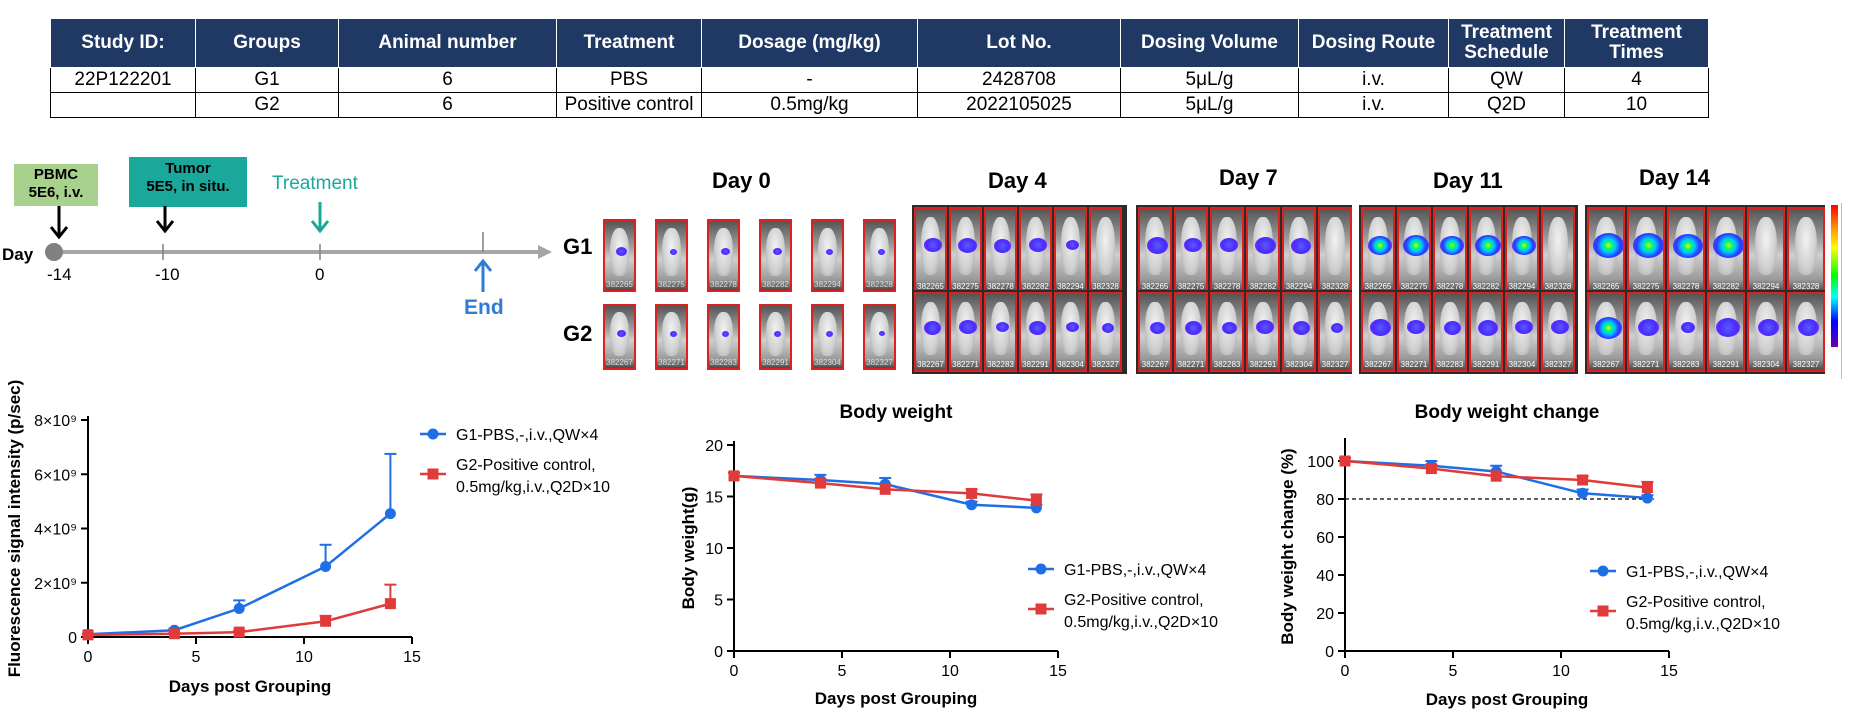  I want to click on table-cell: 4, so click(1636, 80).